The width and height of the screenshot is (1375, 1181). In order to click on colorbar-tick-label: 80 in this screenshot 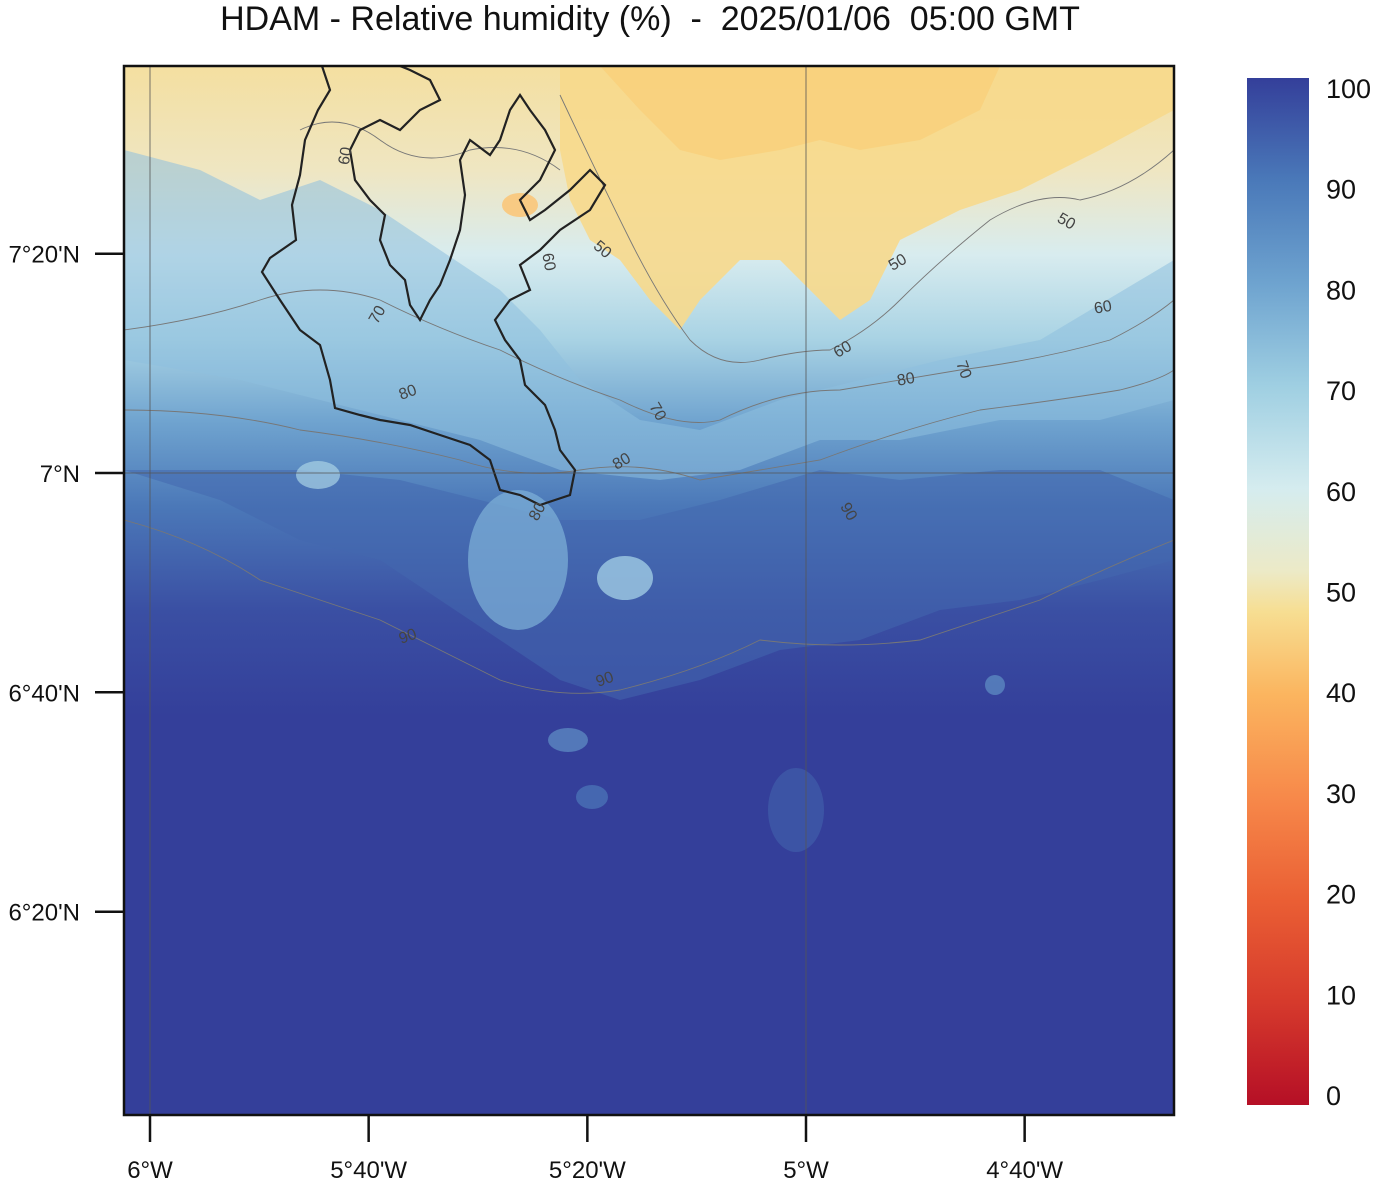, I will do `click(1341, 290)`.